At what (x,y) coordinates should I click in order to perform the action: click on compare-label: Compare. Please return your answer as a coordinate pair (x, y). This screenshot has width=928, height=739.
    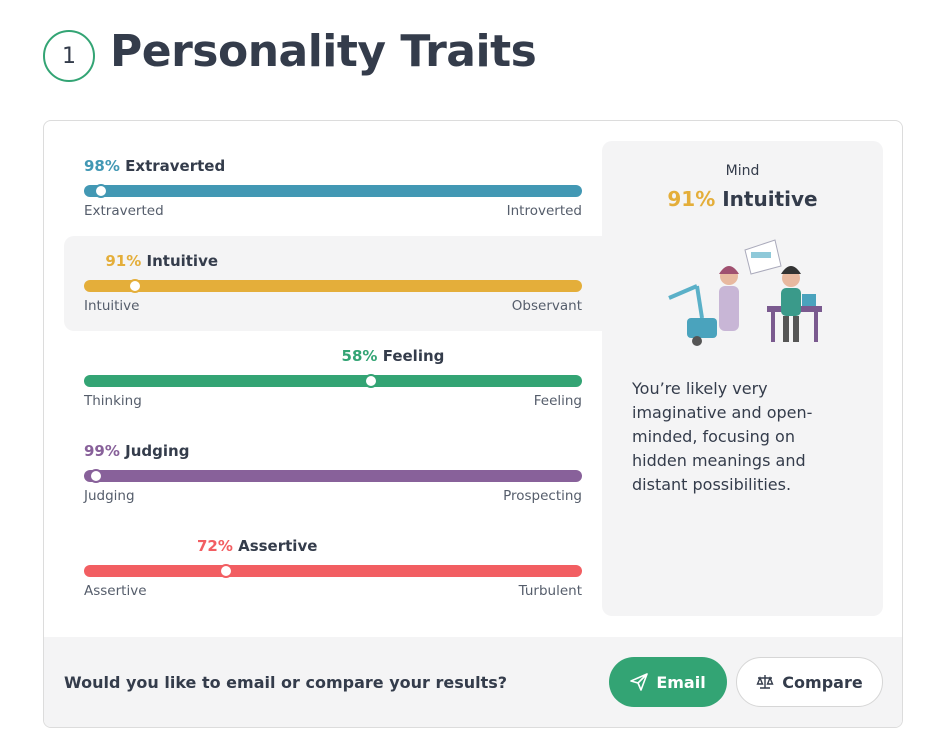
    Looking at the image, I should click on (822, 682).